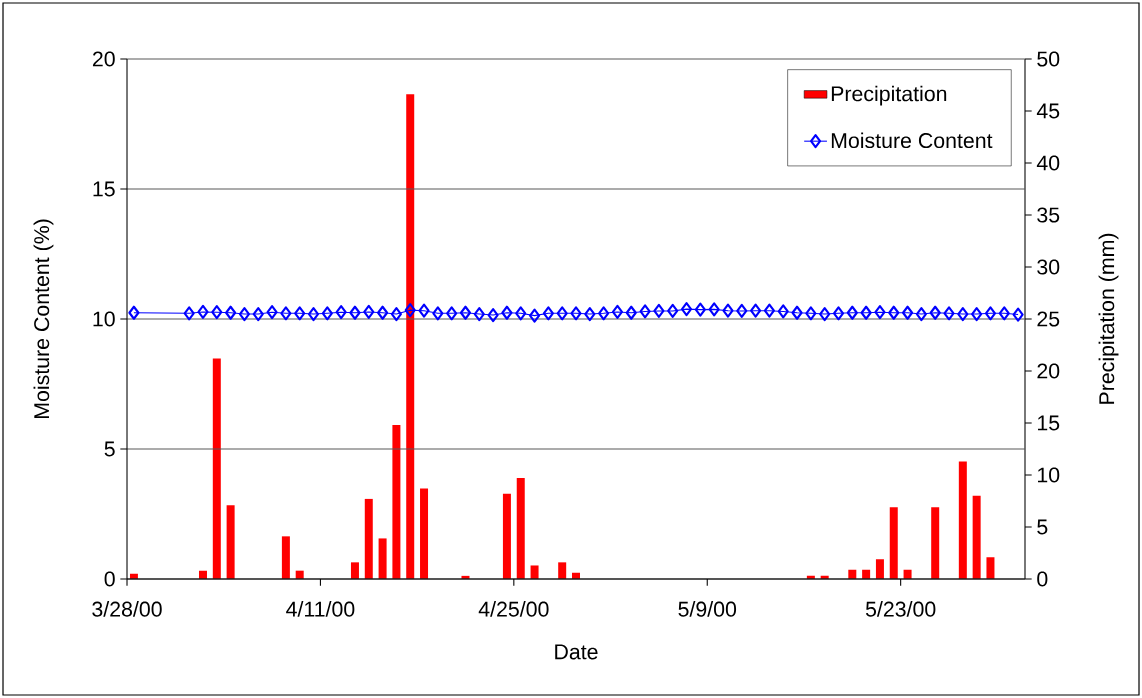 The height and width of the screenshot is (698, 1142). What do you see at coordinates (1042, 527) in the screenshot?
I see `y2-tick-label: 5` at bounding box center [1042, 527].